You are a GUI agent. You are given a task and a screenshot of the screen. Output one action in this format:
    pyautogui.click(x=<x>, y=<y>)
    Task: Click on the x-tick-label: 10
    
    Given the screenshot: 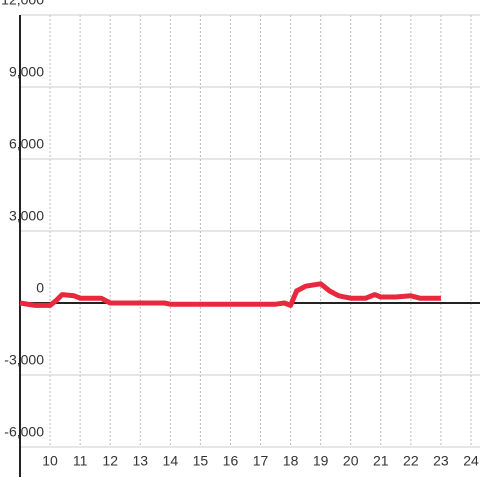 What is the action you would take?
    pyautogui.click(x=50, y=461)
    